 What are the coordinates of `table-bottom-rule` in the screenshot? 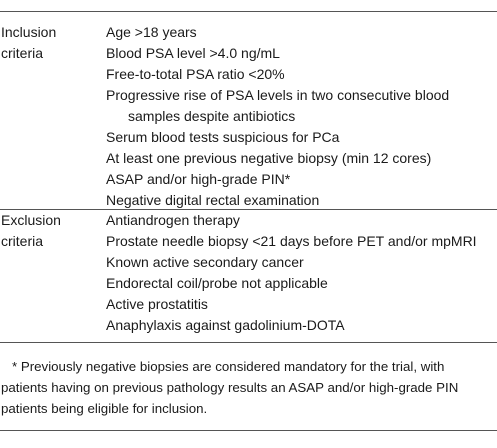 It's located at (248, 342).